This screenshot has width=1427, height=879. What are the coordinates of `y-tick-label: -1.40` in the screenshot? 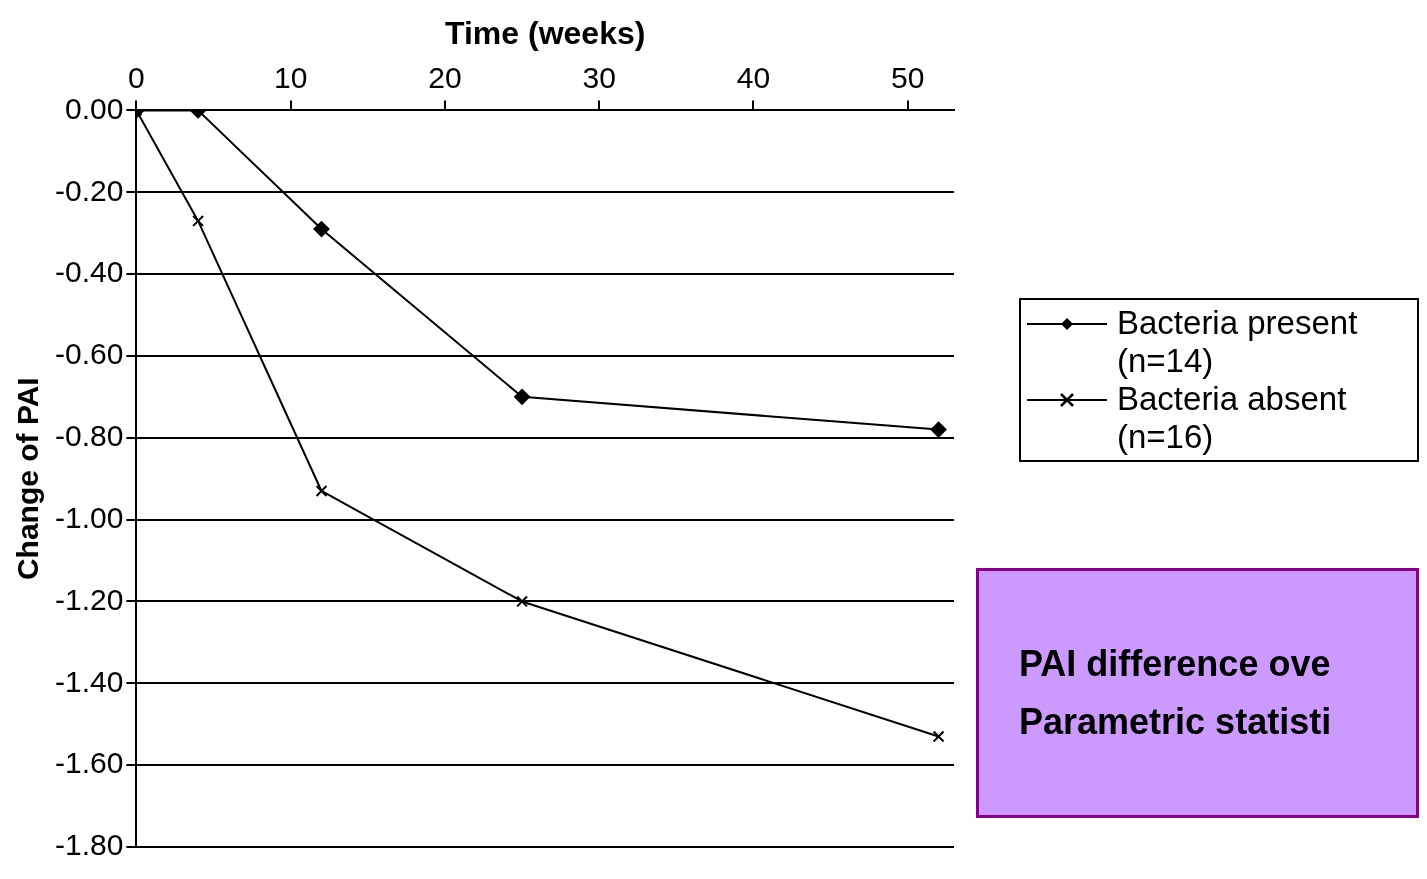 It's located at (89, 681).